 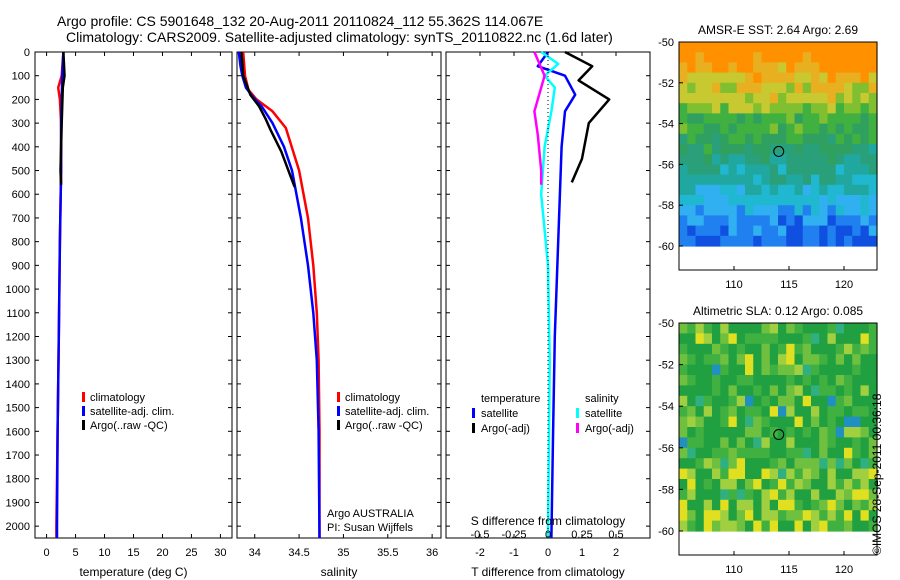 I want to click on x-tick-label: 34, so click(x=255, y=553).